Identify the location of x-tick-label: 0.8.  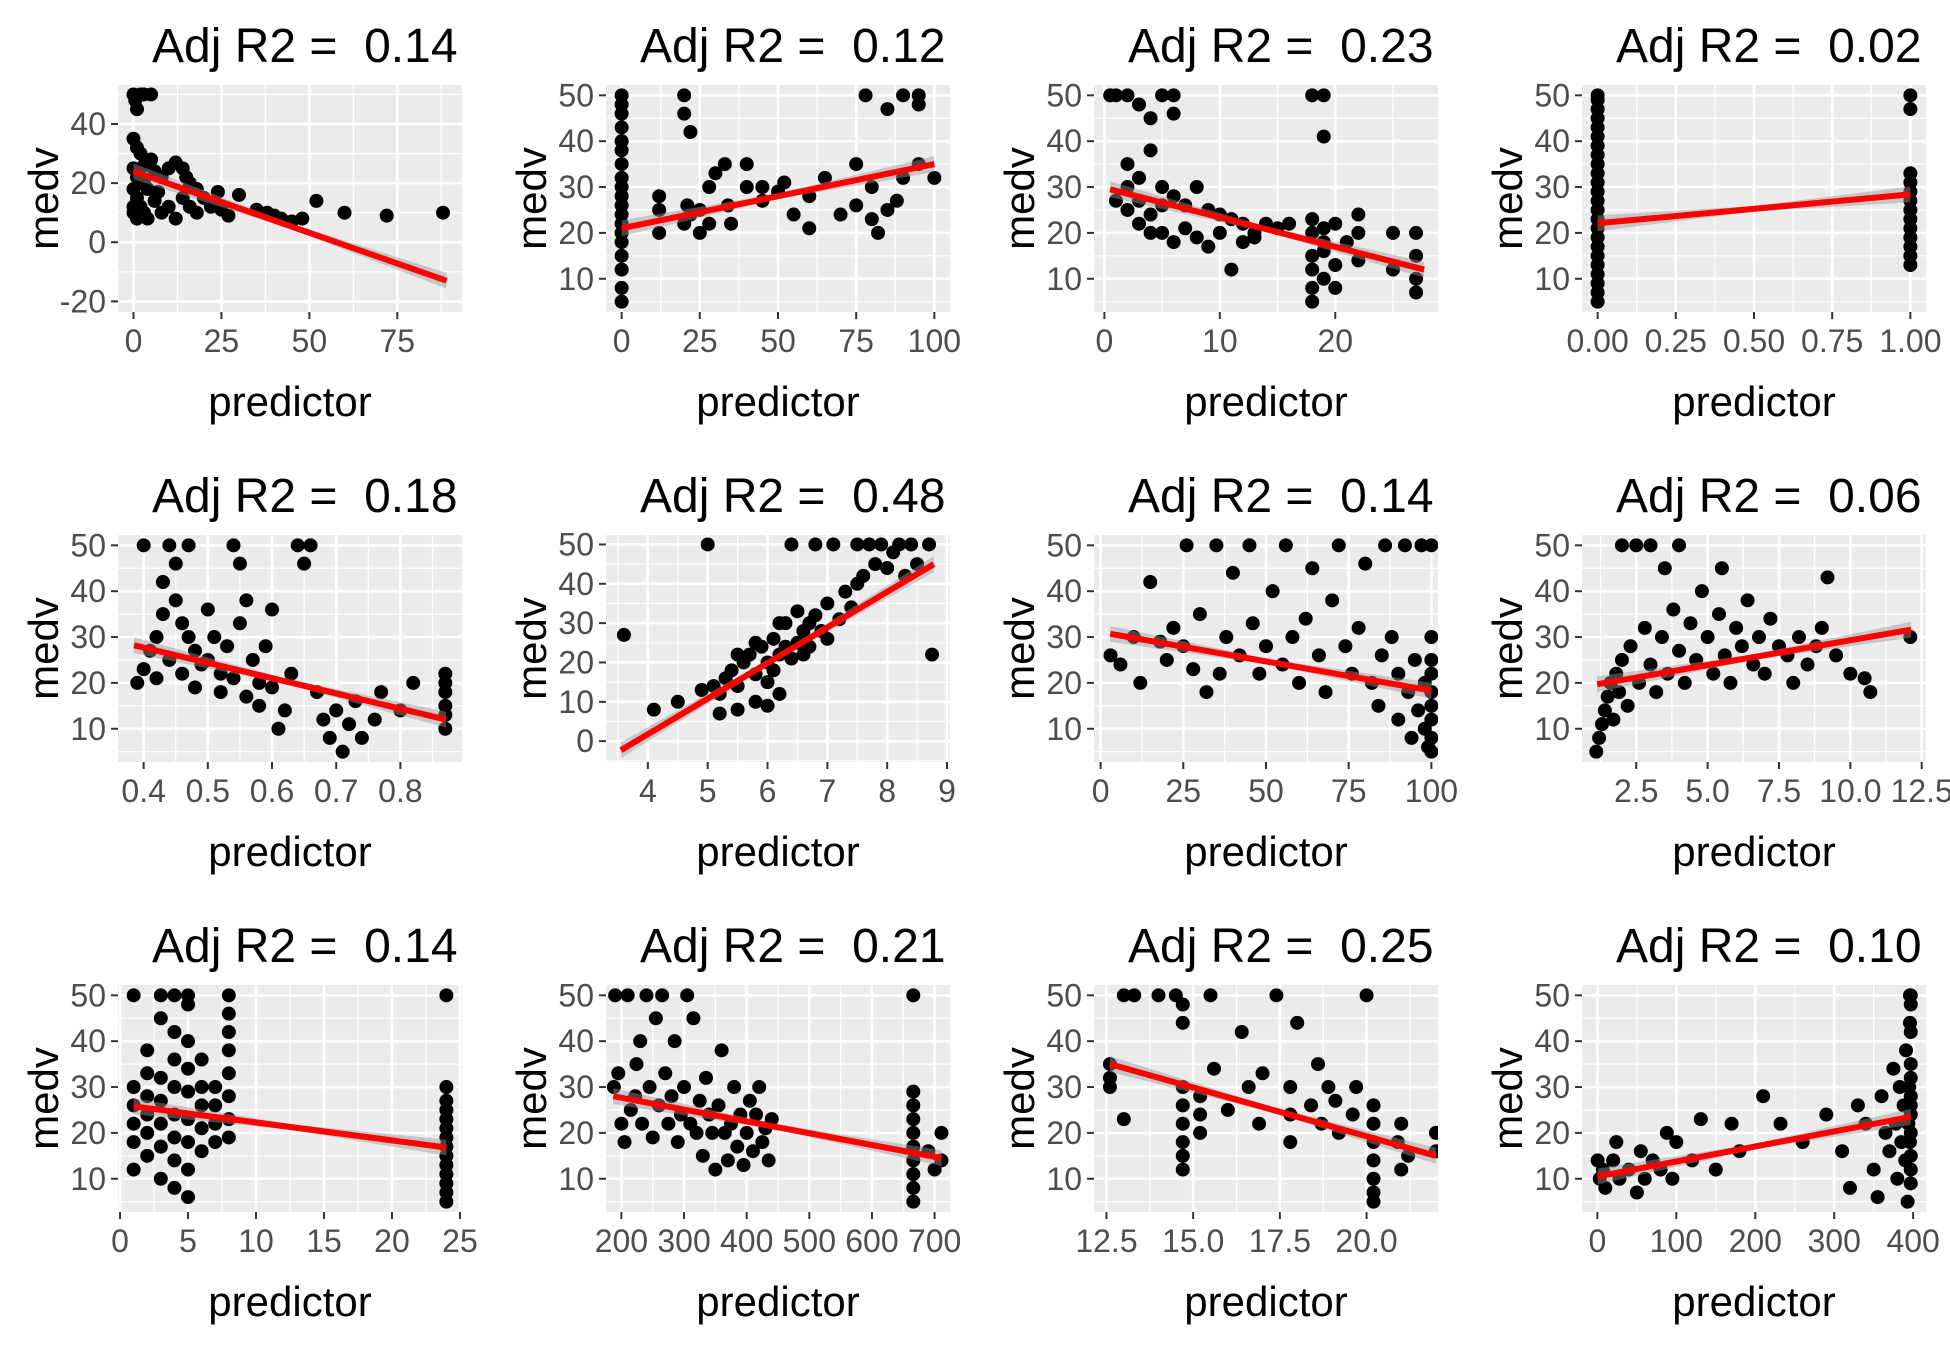
(400, 791).